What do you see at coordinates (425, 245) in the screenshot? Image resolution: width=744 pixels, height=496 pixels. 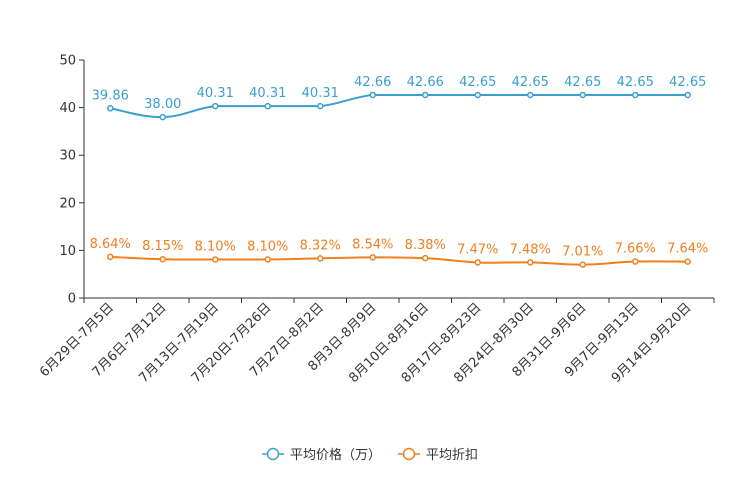 I see `data-label: 8.38%` at bounding box center [425, 245].